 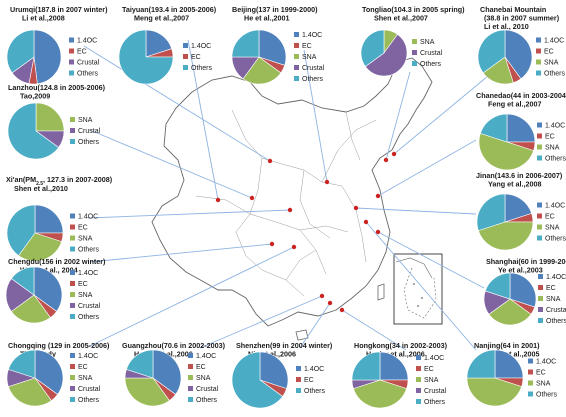 I want to click on chart-title: Jinan(143.6 in 2006-2007), so click(x=519, y=175).